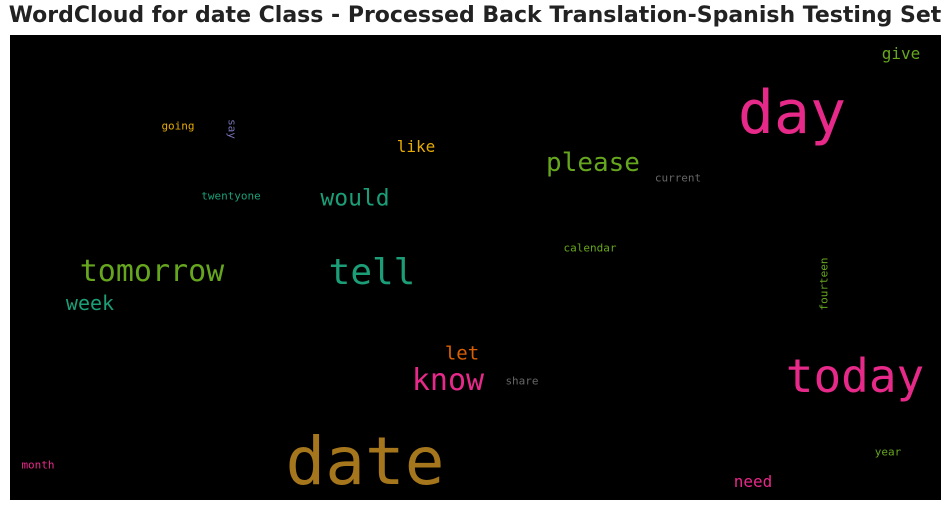  I want to click on word-say: say, so click(232, 129).